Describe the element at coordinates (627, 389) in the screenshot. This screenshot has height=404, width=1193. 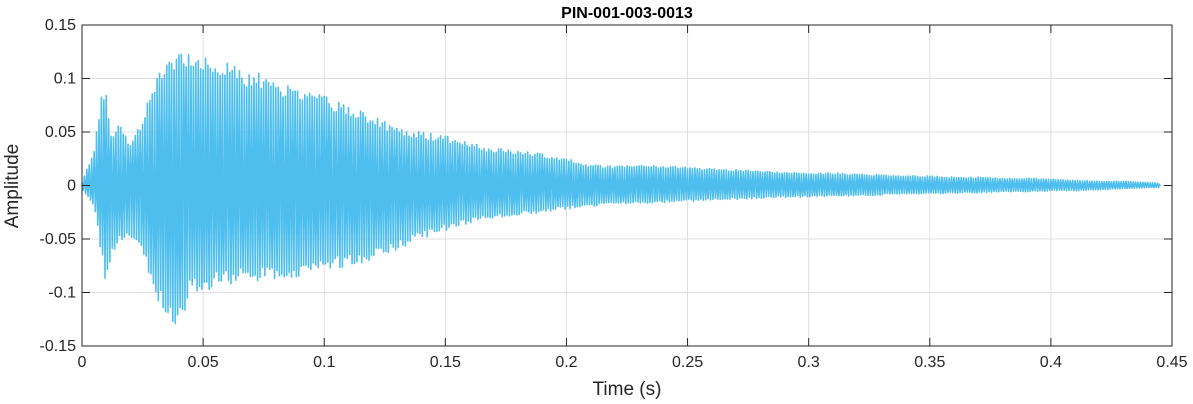
I see `x-axis-label: Time (s)` at that location.